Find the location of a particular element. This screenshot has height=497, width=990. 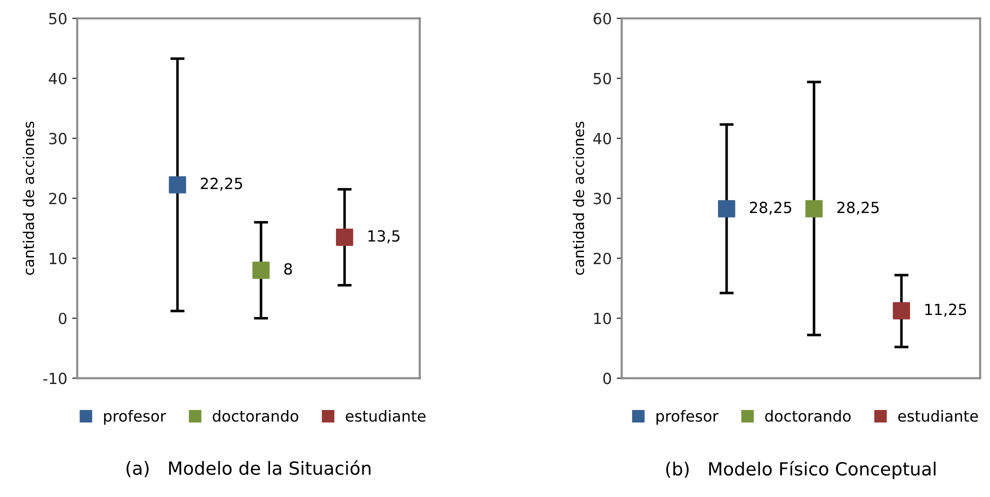

y-tick-label: -10 is located at coordinates (54, 378).